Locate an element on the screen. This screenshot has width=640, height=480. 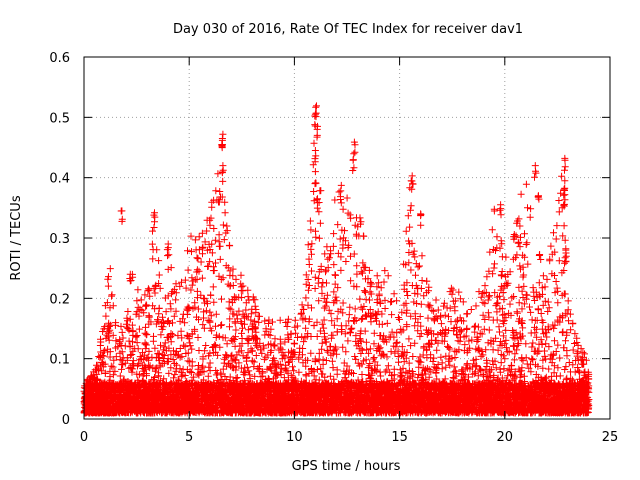
y-tick-label: 0.2 is located at coordinates (59, 299).